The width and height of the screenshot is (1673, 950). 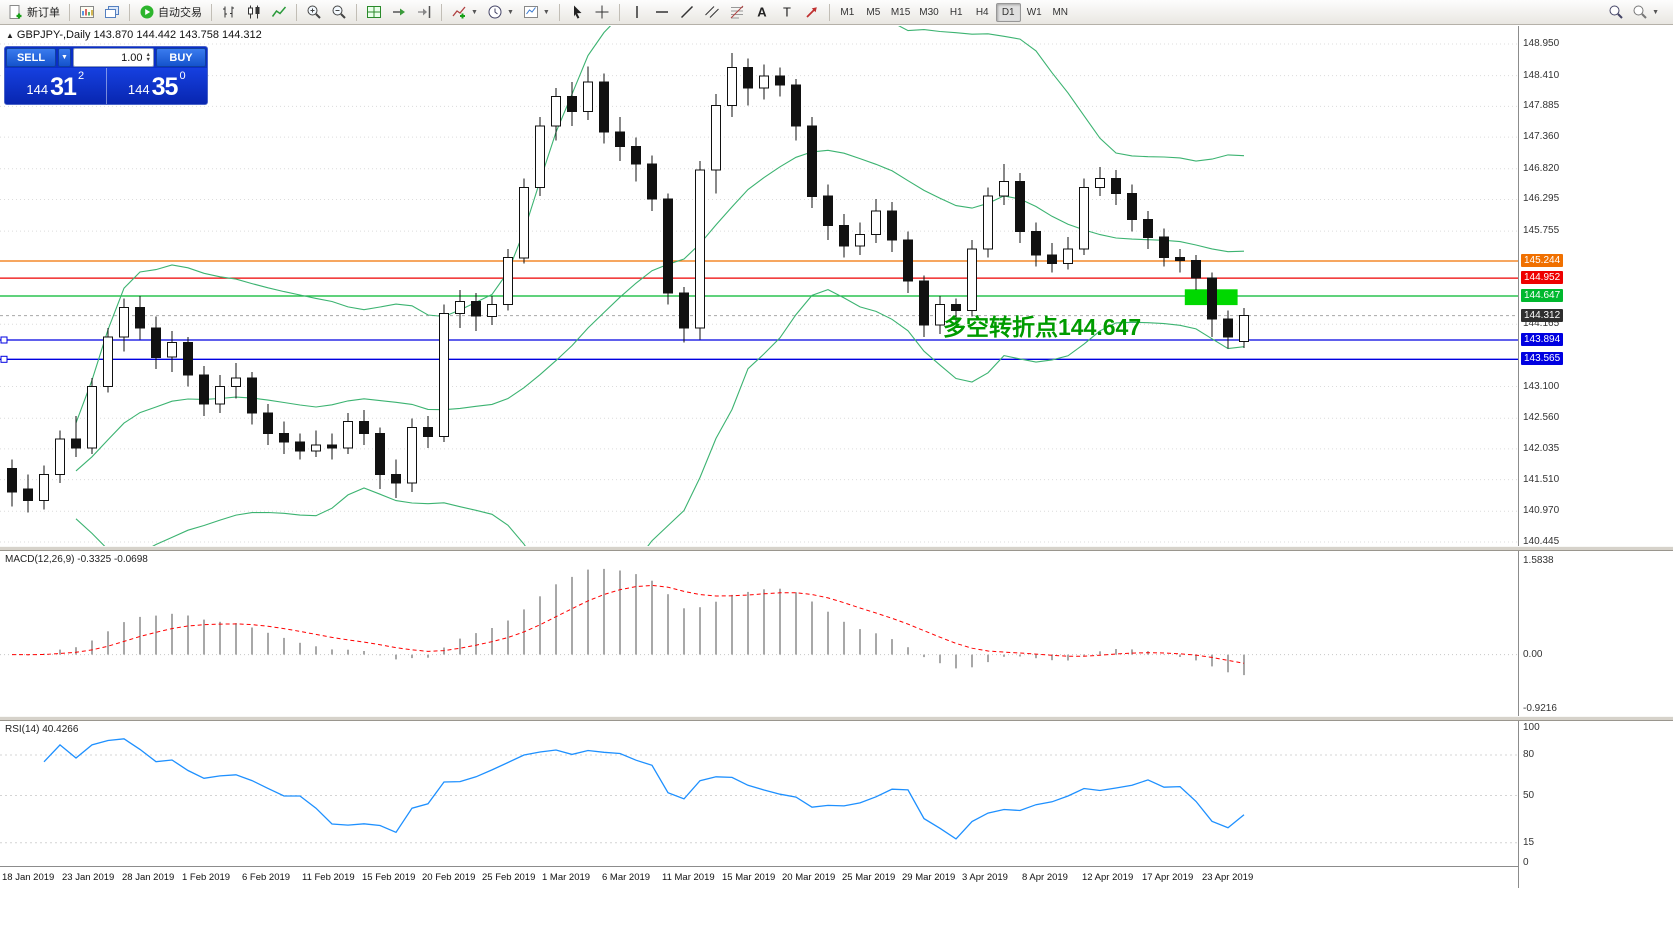 I want to click on date-axis-label: 6 Feb 2019, so click(x=266, y=877).